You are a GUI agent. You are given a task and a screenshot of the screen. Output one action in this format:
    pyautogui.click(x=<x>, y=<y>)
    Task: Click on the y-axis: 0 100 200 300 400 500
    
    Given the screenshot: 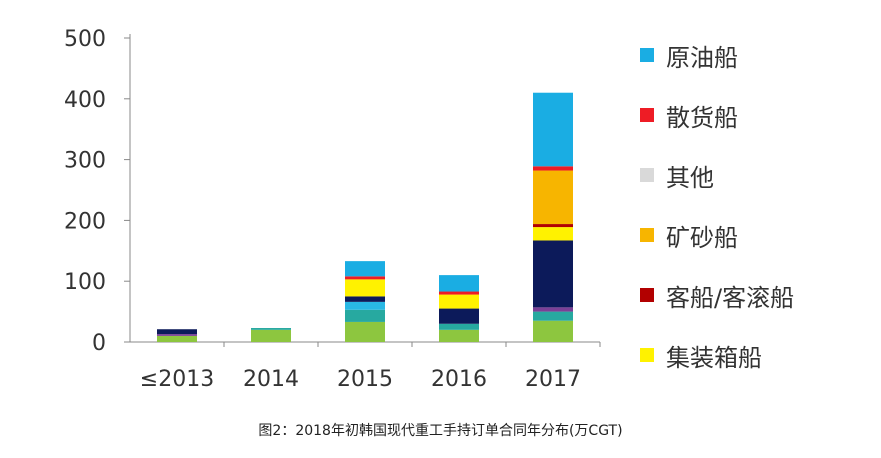 What is the action you would take?
    pyautogui.click(x=97, y=191)
    